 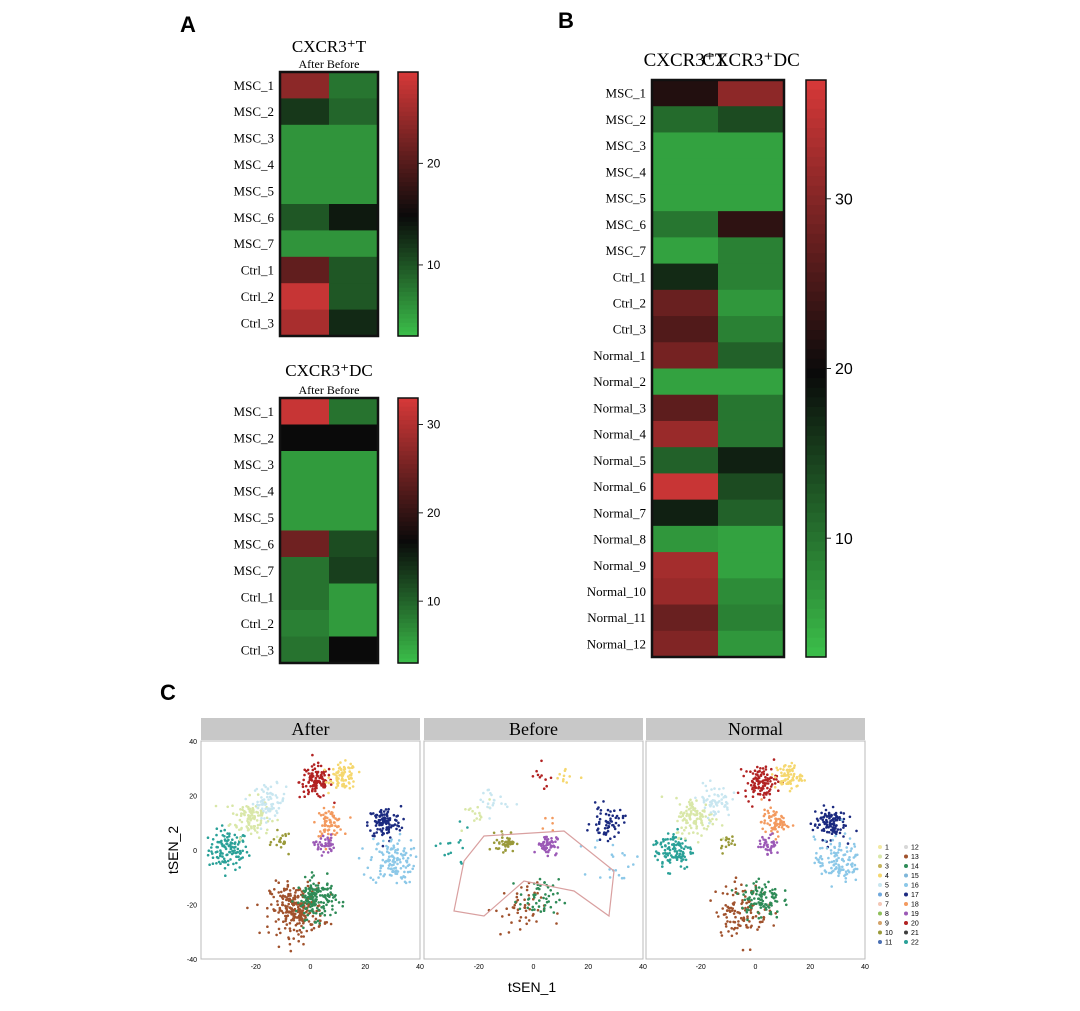 What do you see at coordinates (915, 876) in the screenshot?
I see `legend-label: 15` at bounding box center [915, 876].